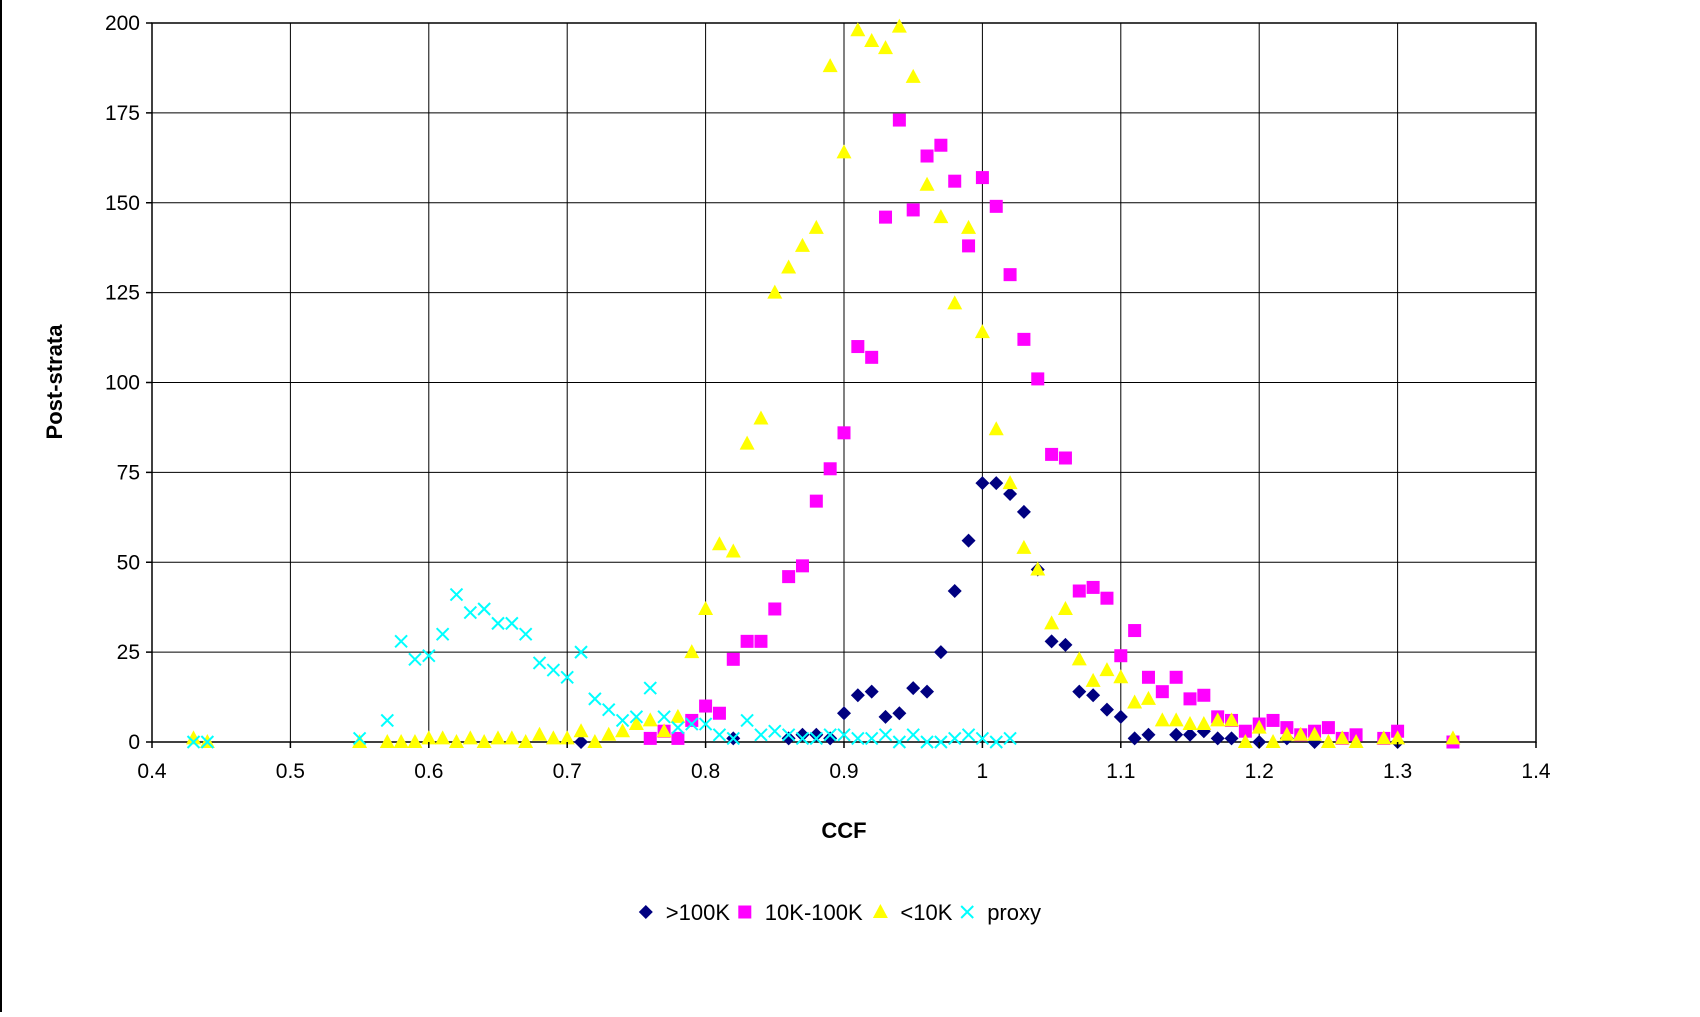  I want to click on y-tick-label: 25, so click(128, 652).